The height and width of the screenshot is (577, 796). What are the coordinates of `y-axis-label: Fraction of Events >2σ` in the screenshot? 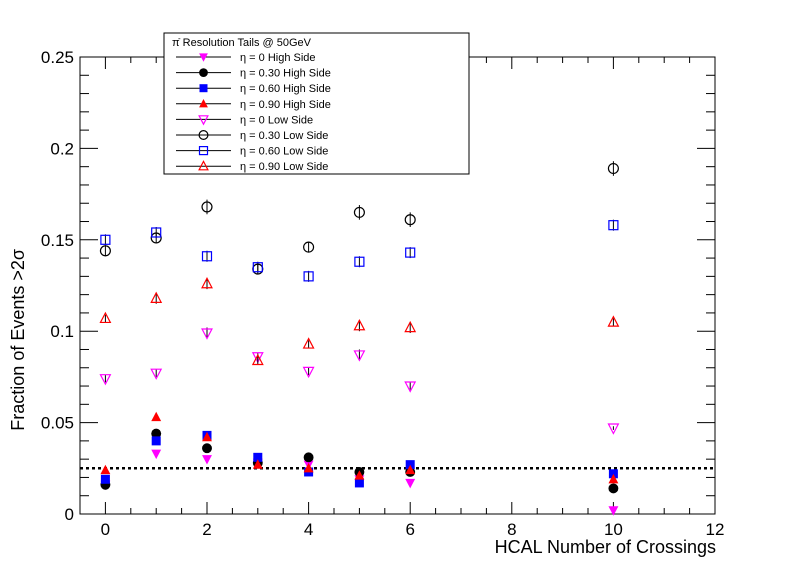 It's located at (18, 340).